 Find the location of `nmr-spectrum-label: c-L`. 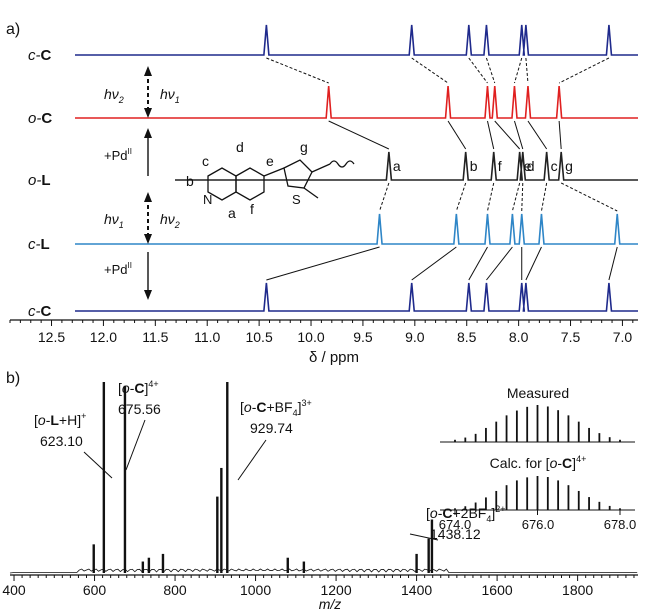

nmr-spectrum-label: c-L is located at coordinates (39, 244).